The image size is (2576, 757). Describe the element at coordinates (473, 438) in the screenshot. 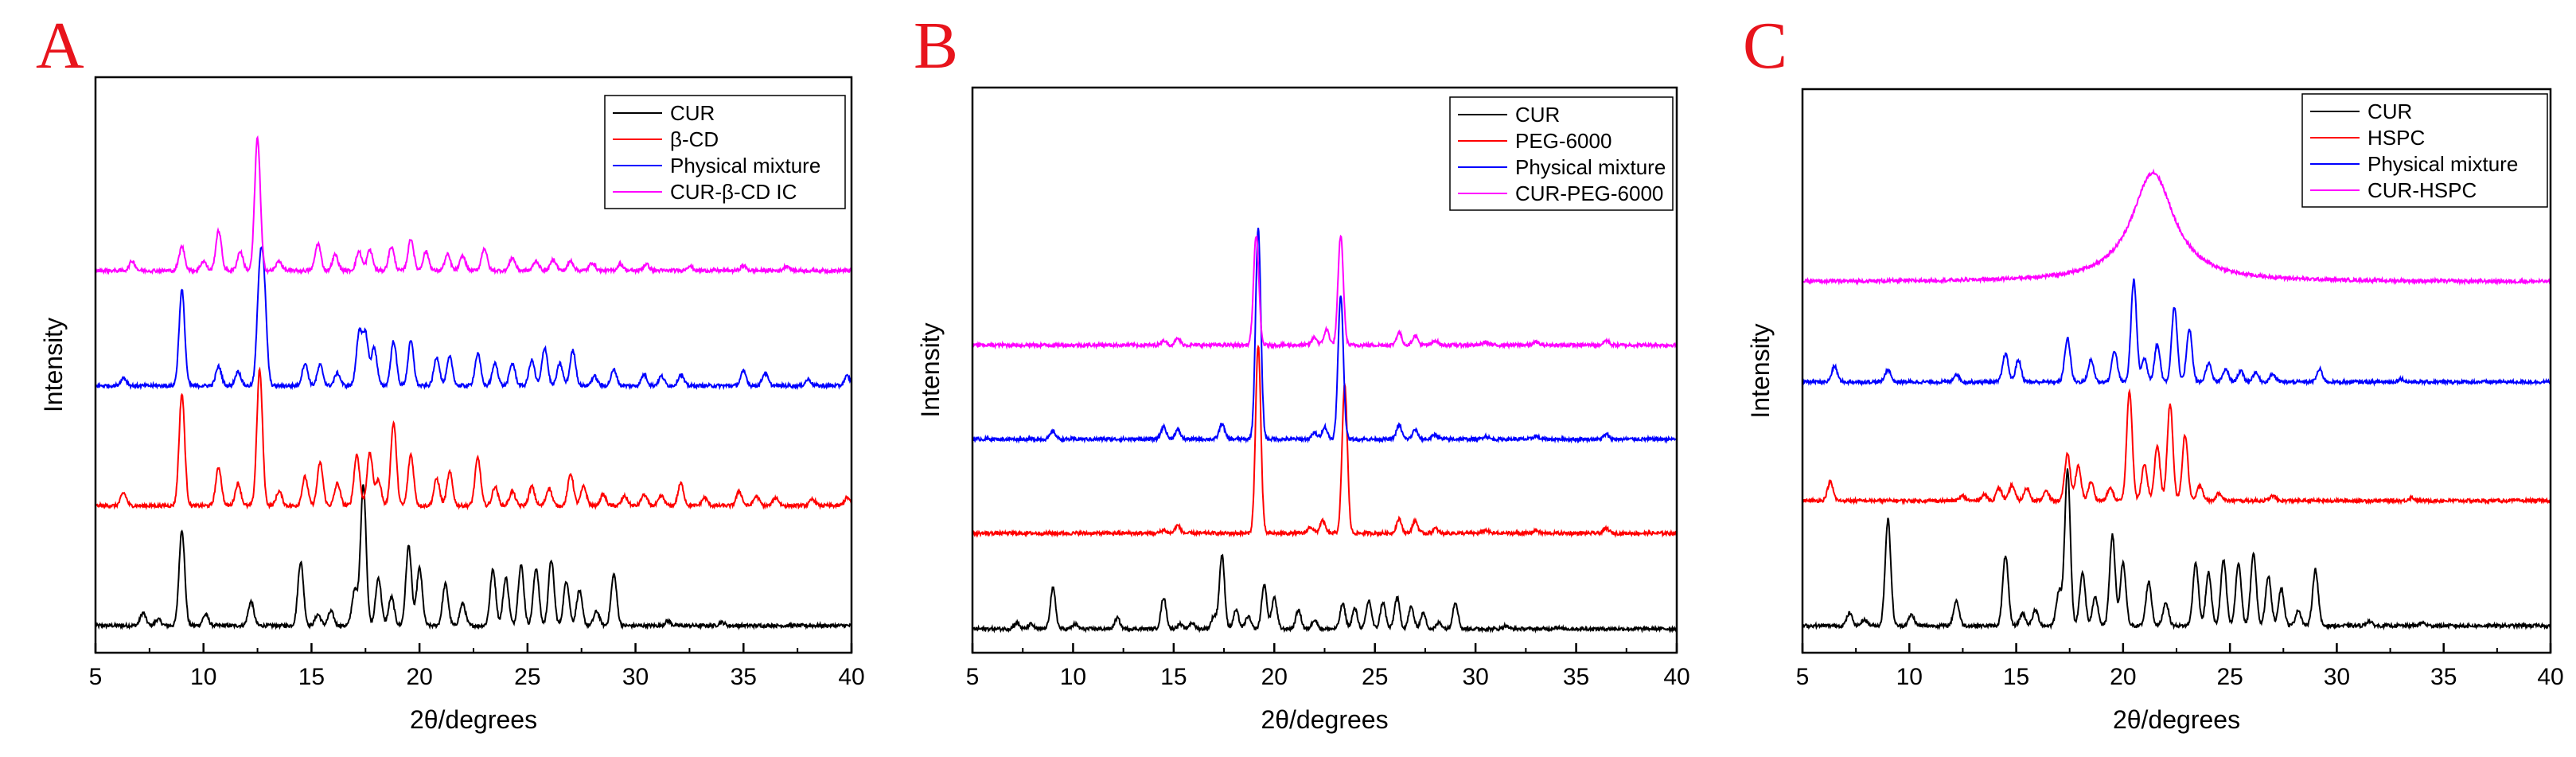

I see `series-line--cd` at that location.